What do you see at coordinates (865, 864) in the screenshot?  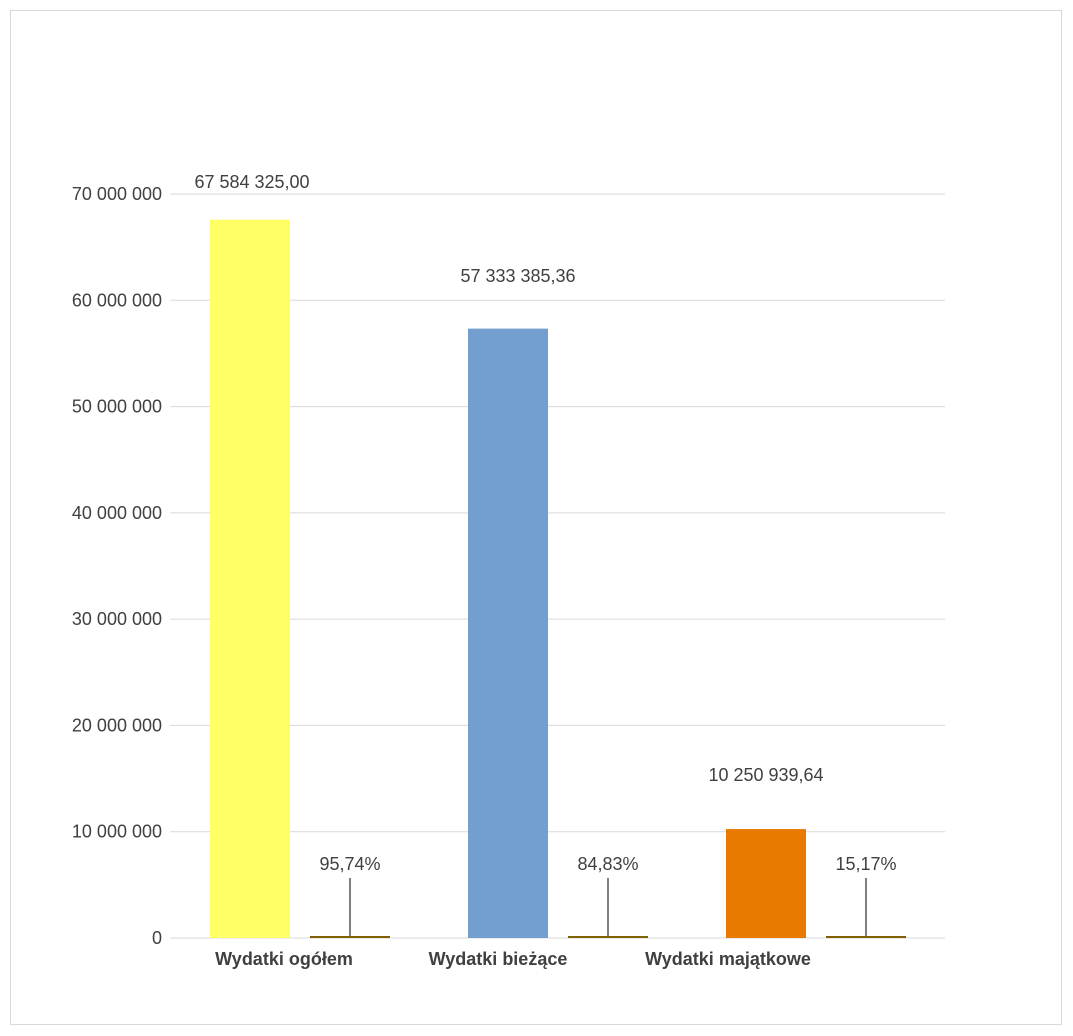 I see `percent-data-label: 15,17%` at bounding box center [865, 864].